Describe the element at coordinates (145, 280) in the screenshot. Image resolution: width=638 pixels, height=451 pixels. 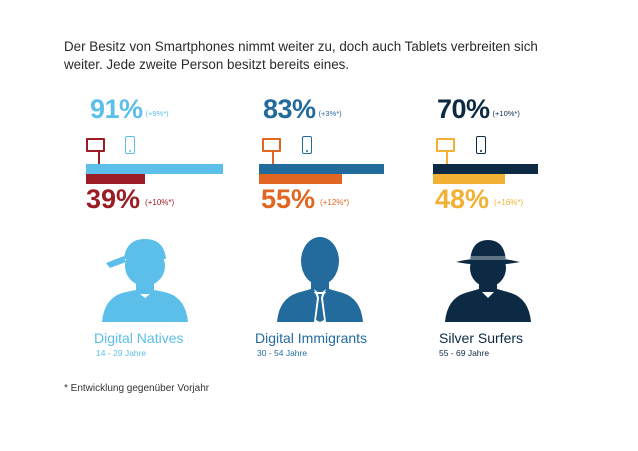
I see `person-with-cap-icon` at that location.